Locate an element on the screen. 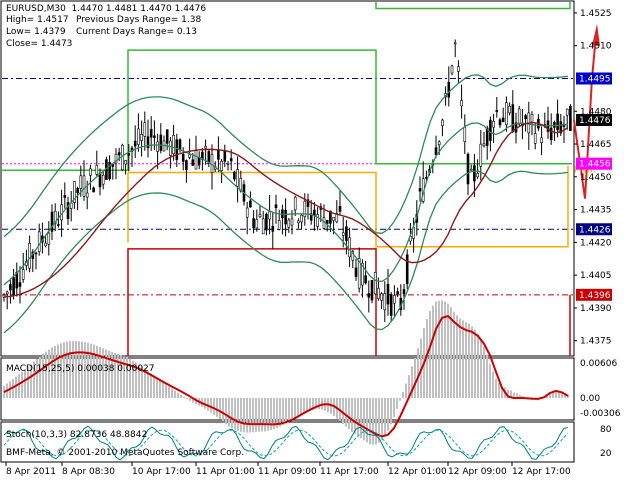 Image resolution: width=640 pixels, height=480 pixels. red-range-box is located at coordinates (252, 302).